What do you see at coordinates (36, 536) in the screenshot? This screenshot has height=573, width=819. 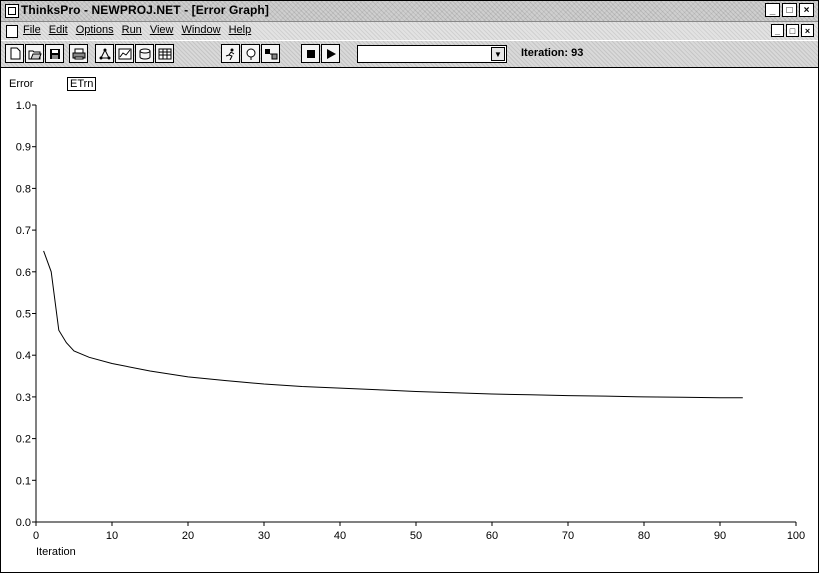 I see `x-tick-label-0: 0` at bounding box center [36, 536].